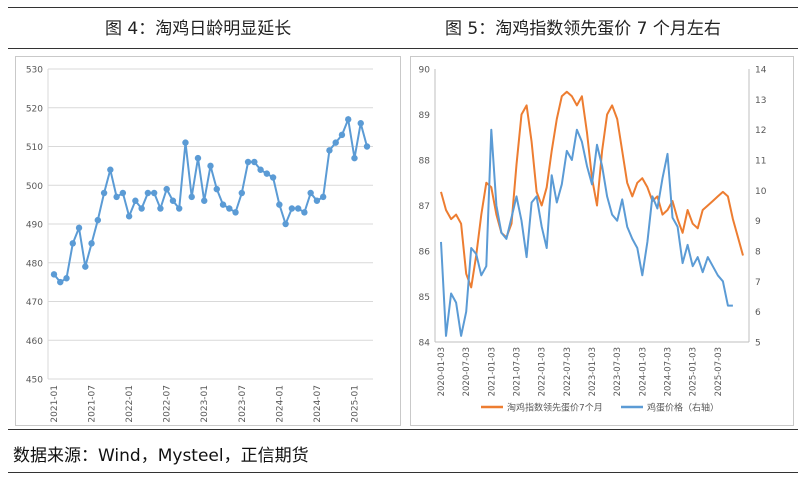 The height and width of the screenshot is (482, 806). What do you see at coordinates (760, 131) in the screenshot?
I see `right-y-tick-label: 12` at bounding box center [760, 131].